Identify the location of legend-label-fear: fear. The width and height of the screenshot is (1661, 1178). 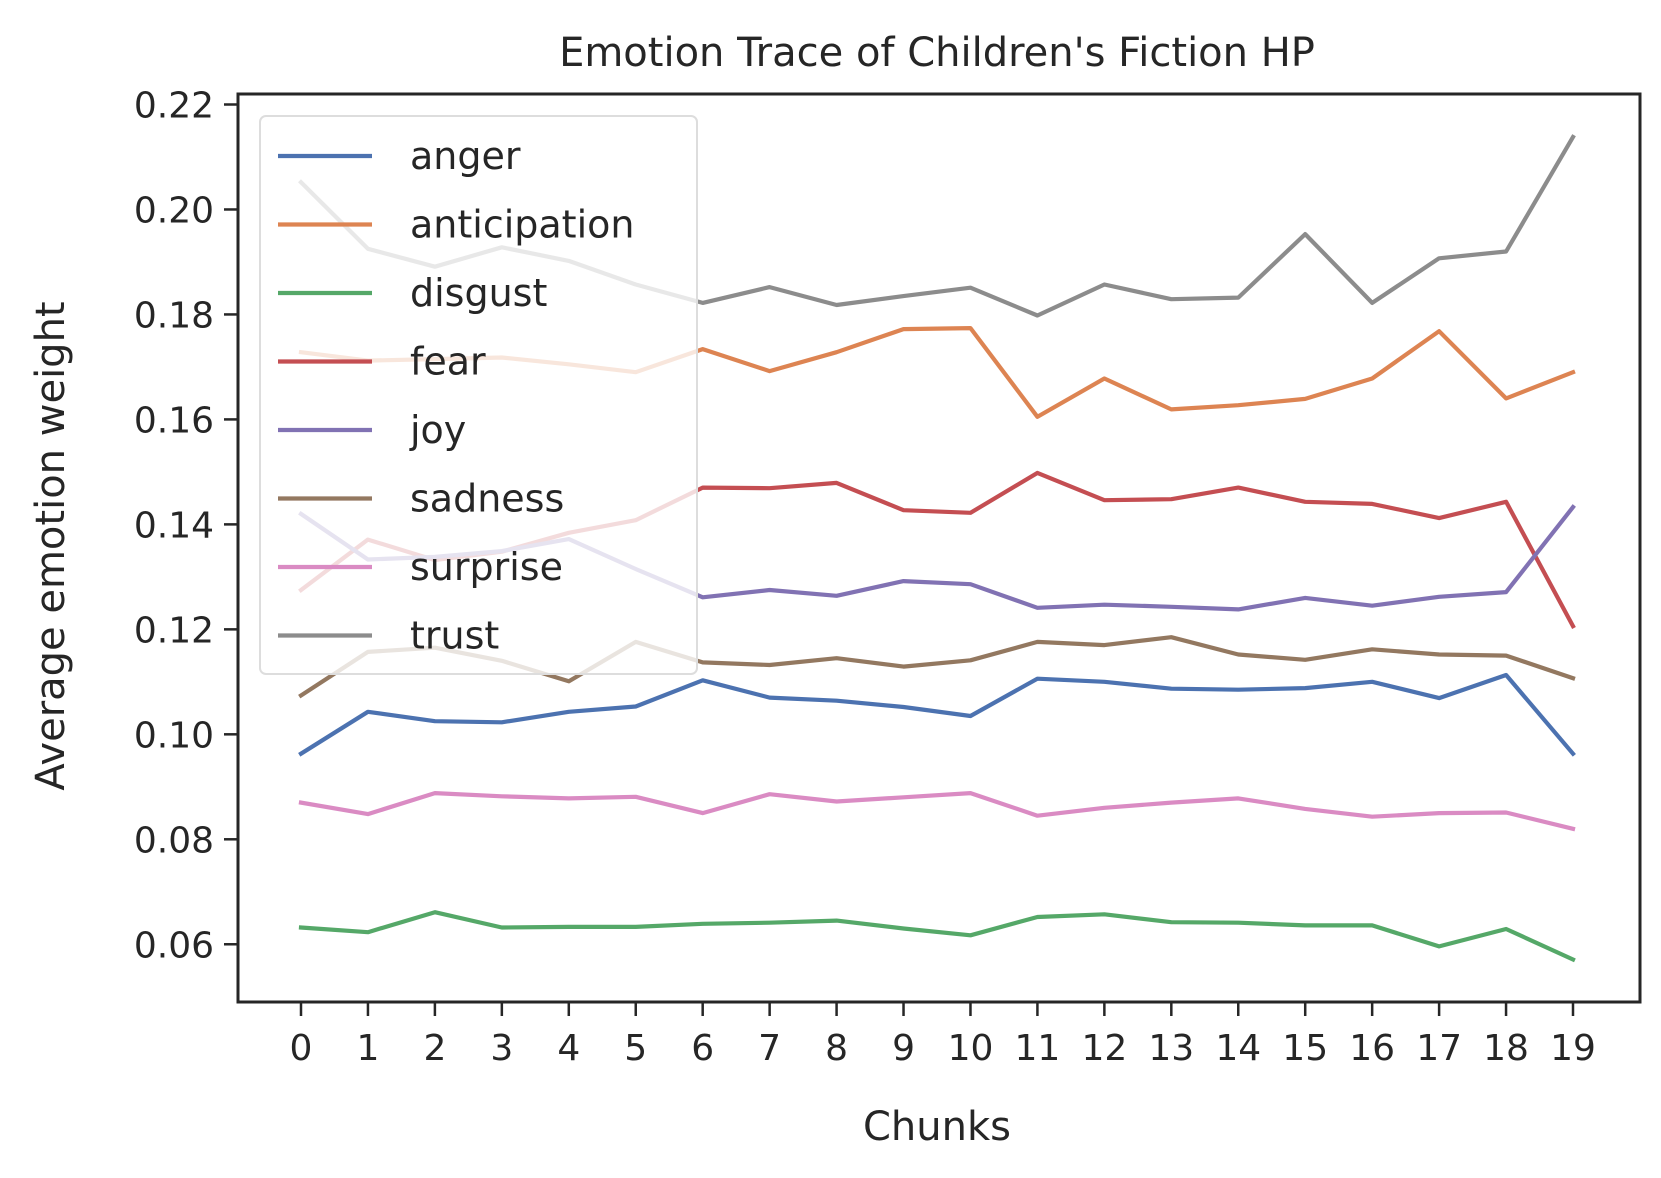
(448, 362).